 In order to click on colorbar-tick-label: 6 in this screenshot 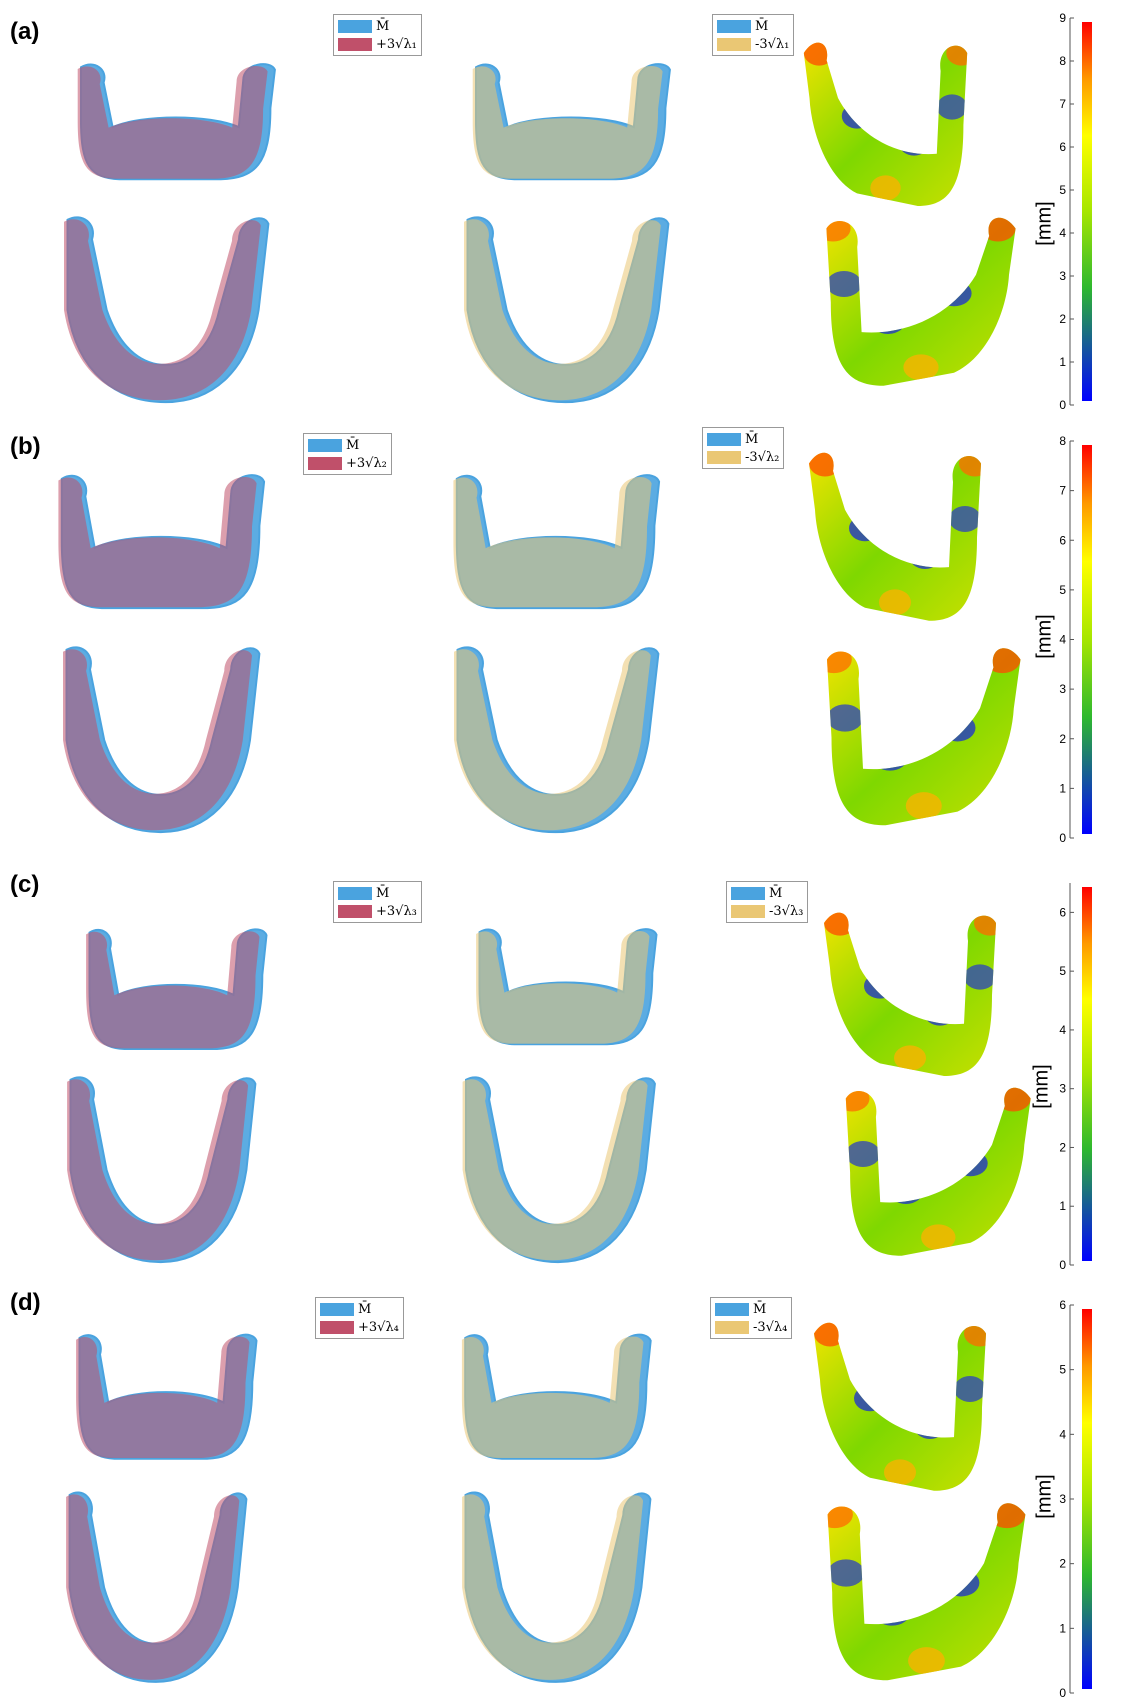, I will do `click(1062, 540)`.